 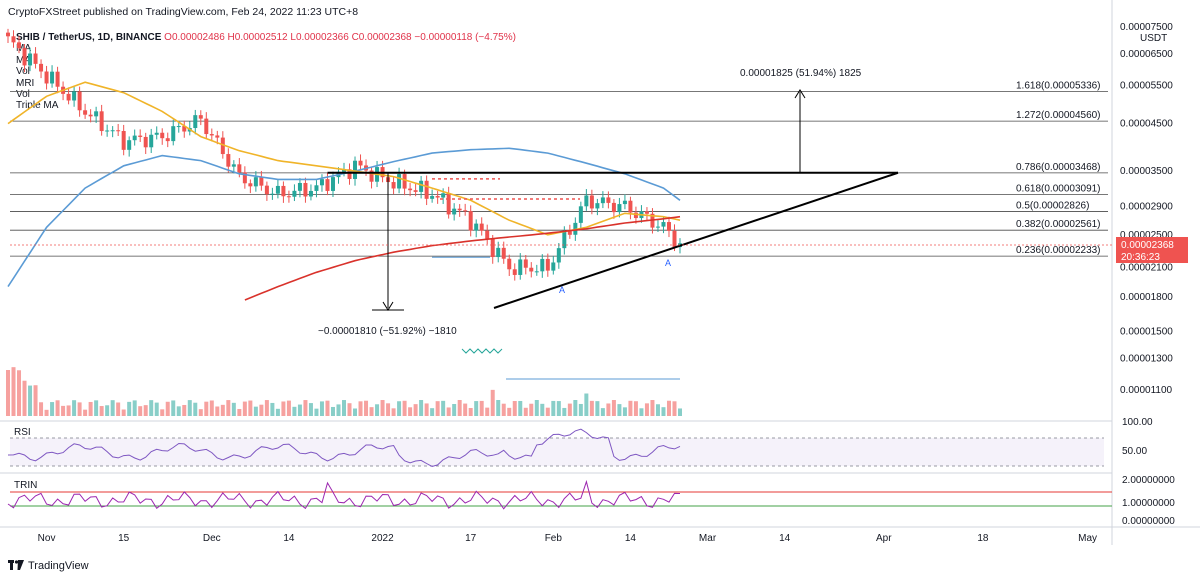 What do you see at coordinates (37, 106) in the screenshot?
I see `indicator-triple-ma: Triple MA` at bounding box center [37, 106].